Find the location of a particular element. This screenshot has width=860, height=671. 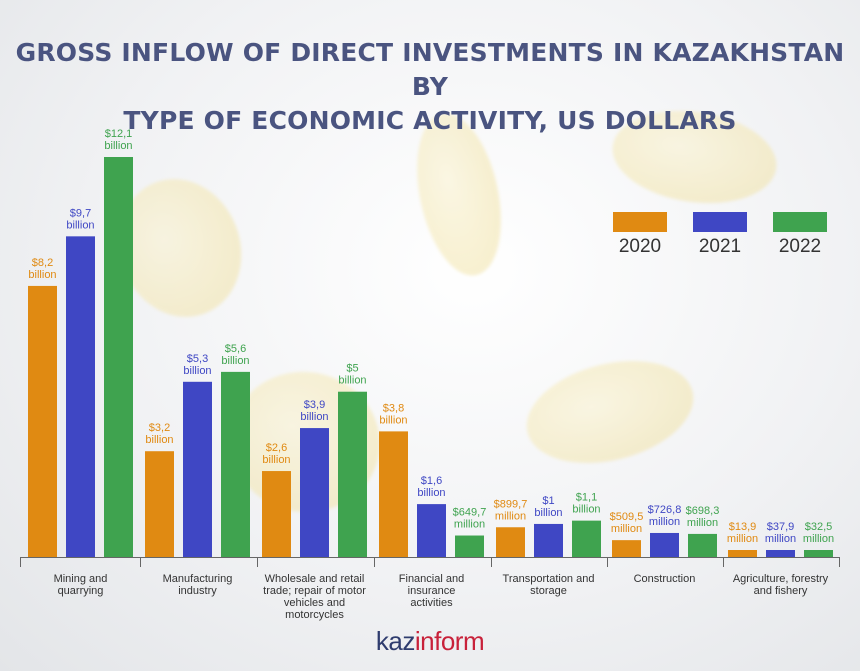

data-label-2022-4: $649,7 million is located at coordinates (470, 519).